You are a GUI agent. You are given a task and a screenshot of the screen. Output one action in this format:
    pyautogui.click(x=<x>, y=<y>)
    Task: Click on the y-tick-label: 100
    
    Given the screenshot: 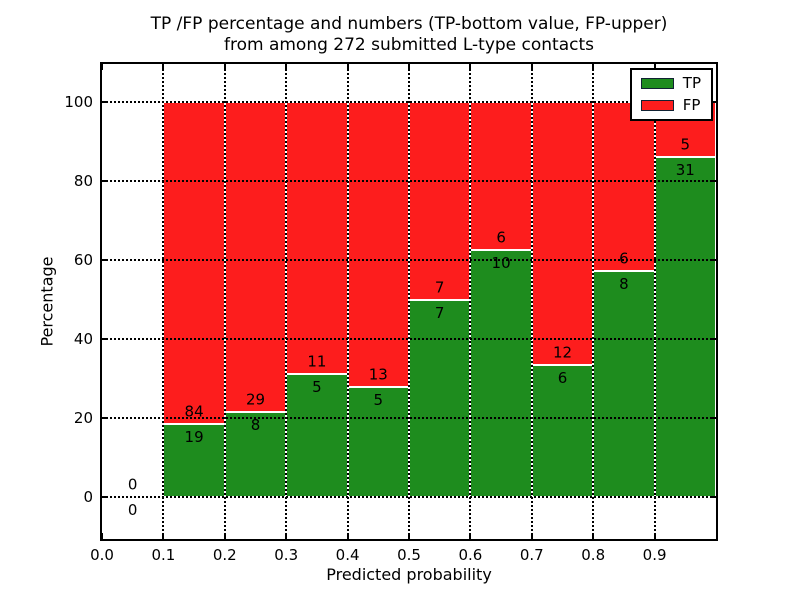 What is the action you would take?
    pyautogui.click(x=78, y=101)
    